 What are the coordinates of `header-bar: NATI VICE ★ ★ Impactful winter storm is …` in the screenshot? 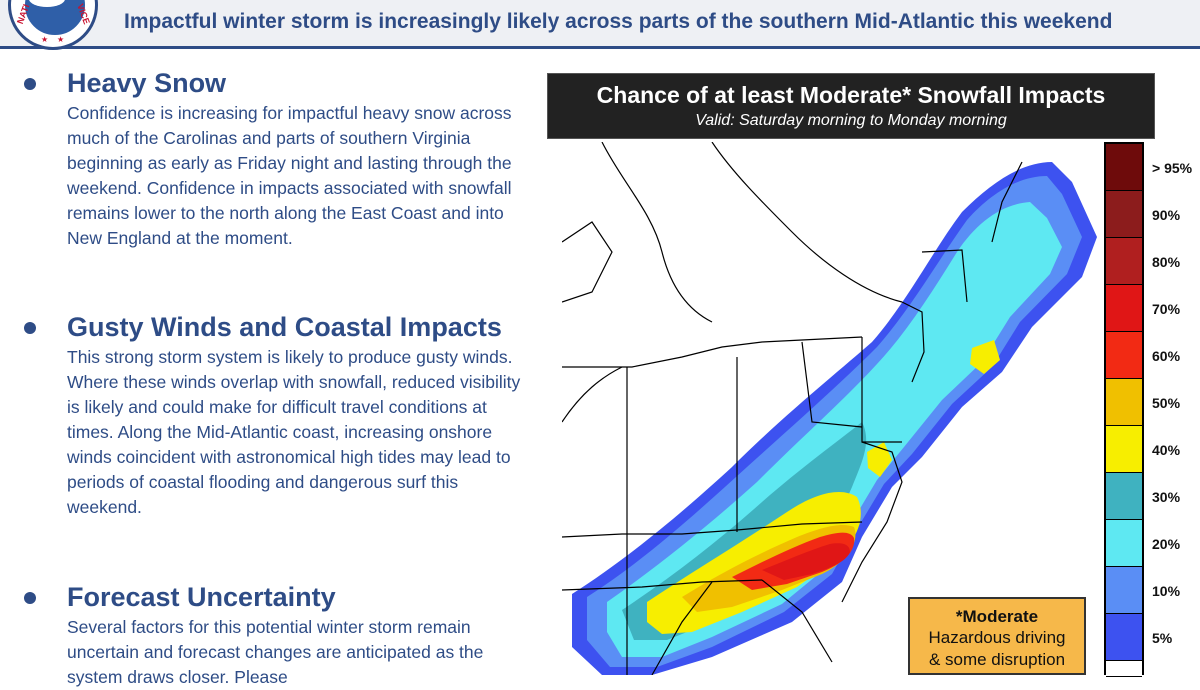 It's located at (600, 25).